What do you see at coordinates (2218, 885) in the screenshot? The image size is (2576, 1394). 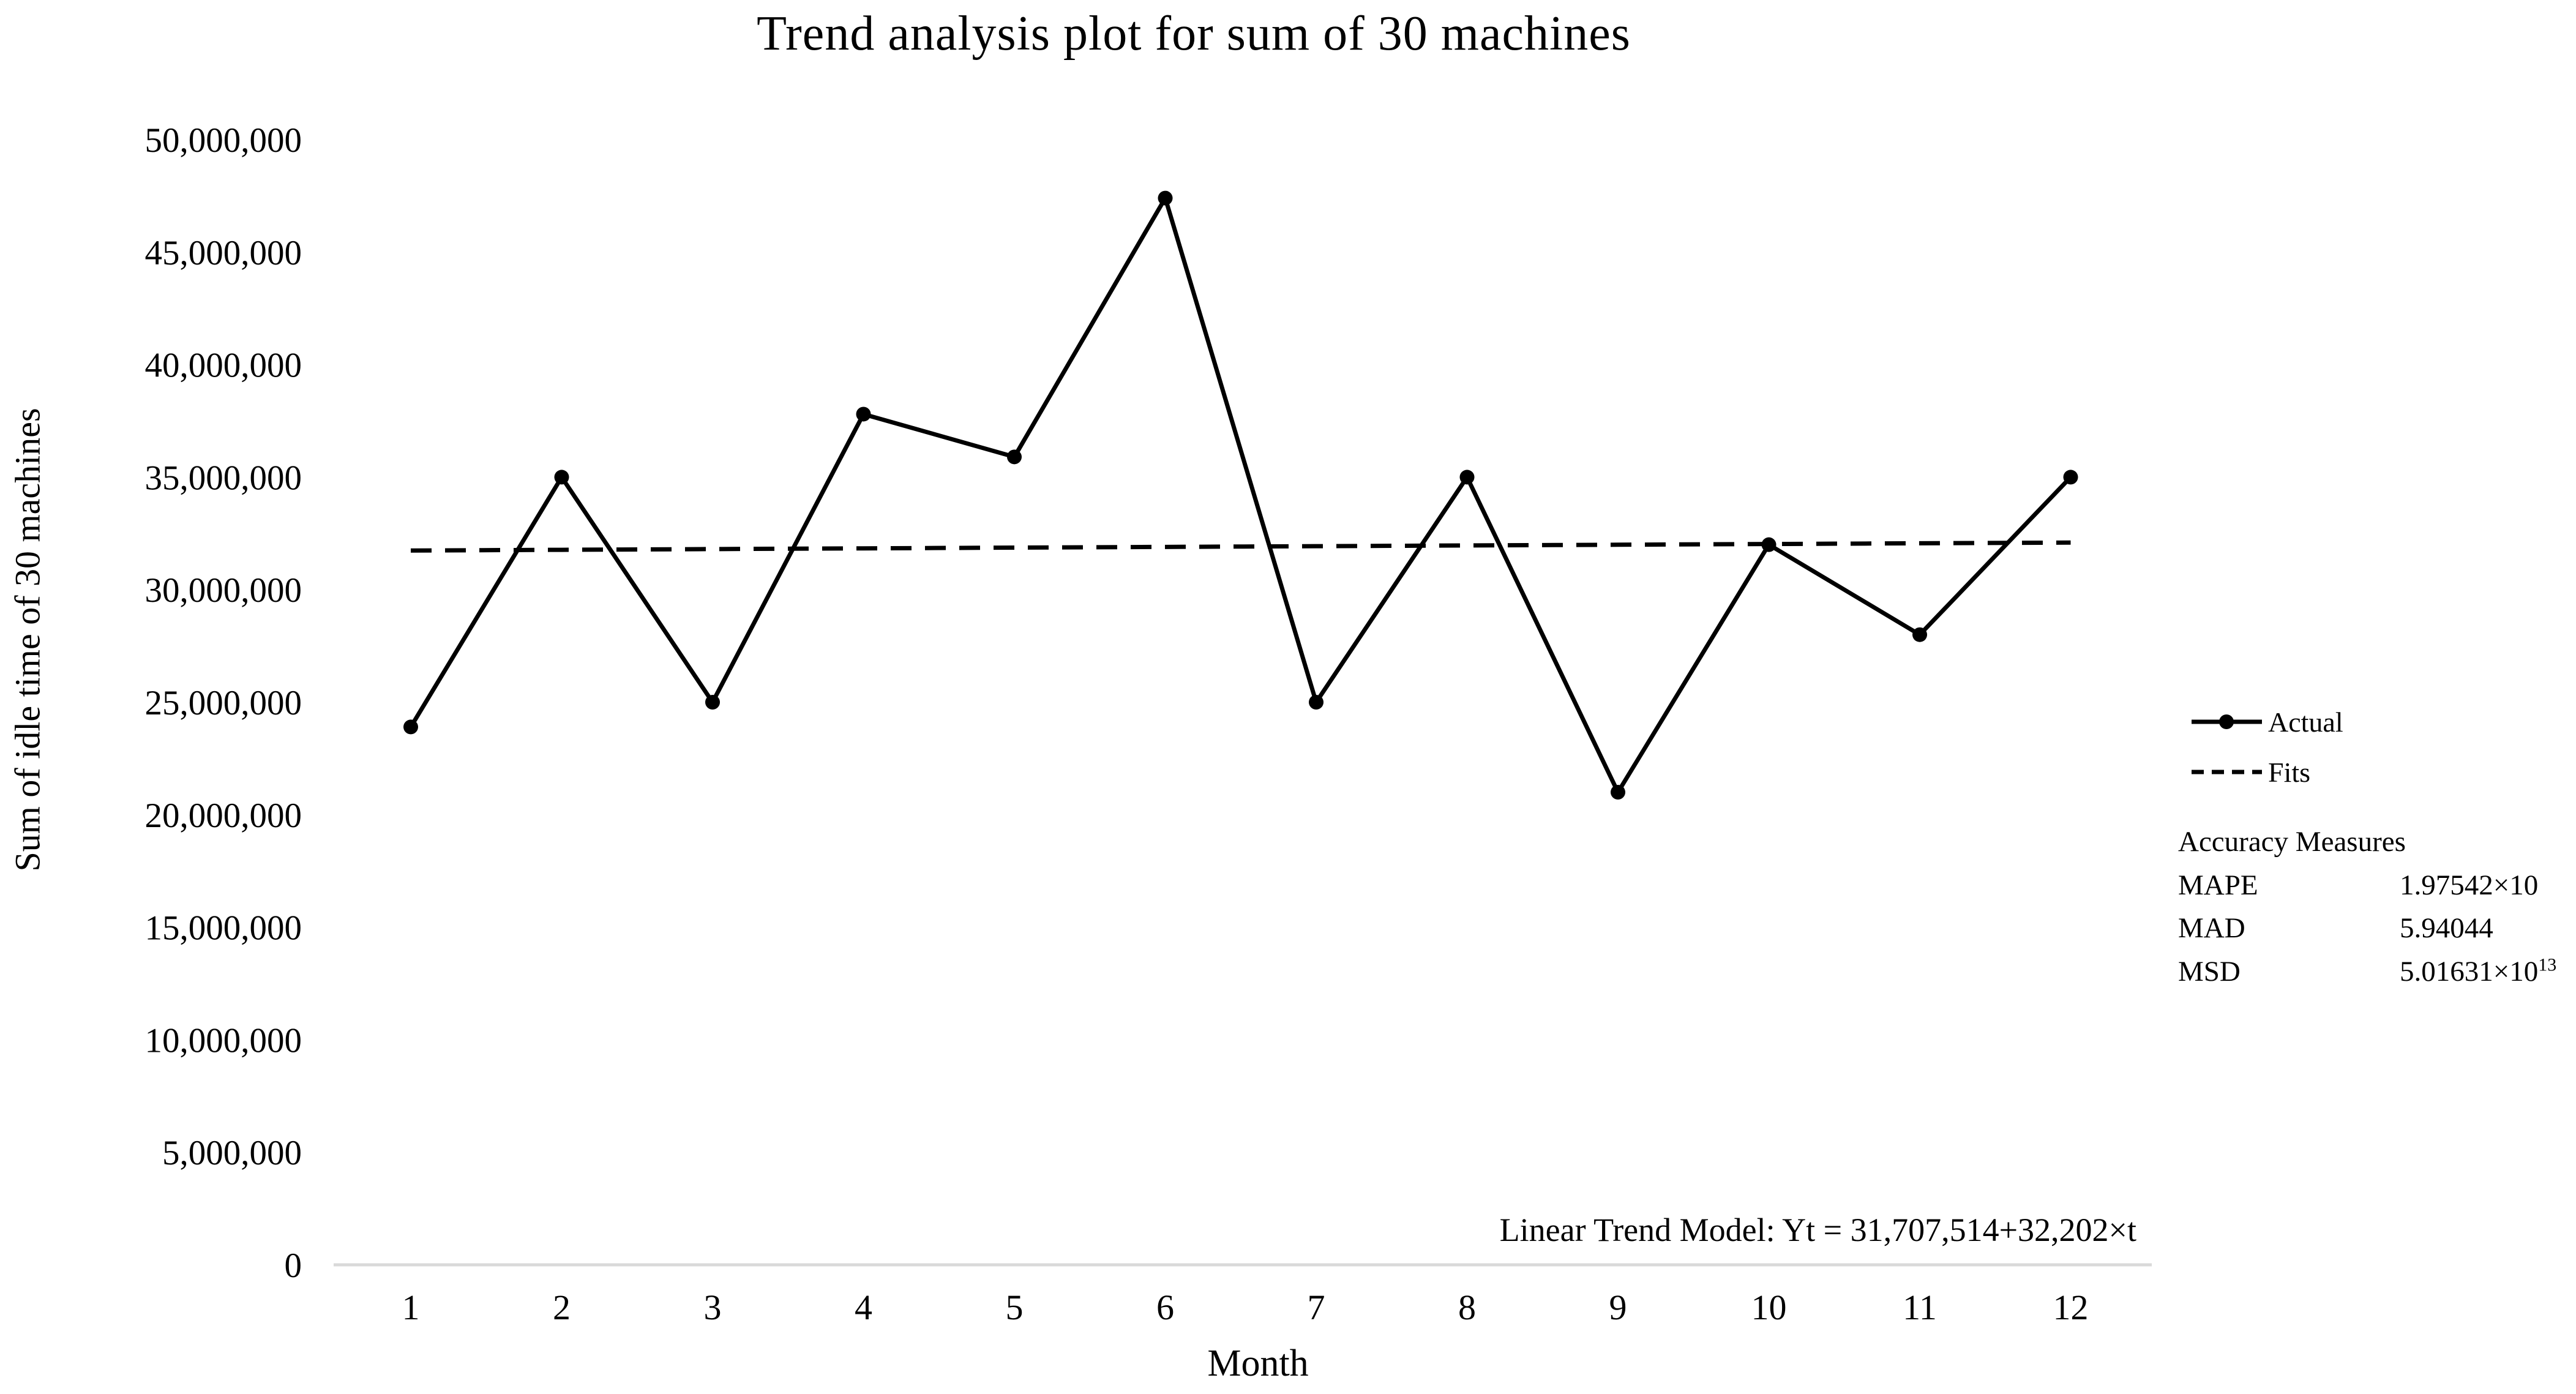 I see `accuracy-label: MAPE` at bounding box center [2218, 885].